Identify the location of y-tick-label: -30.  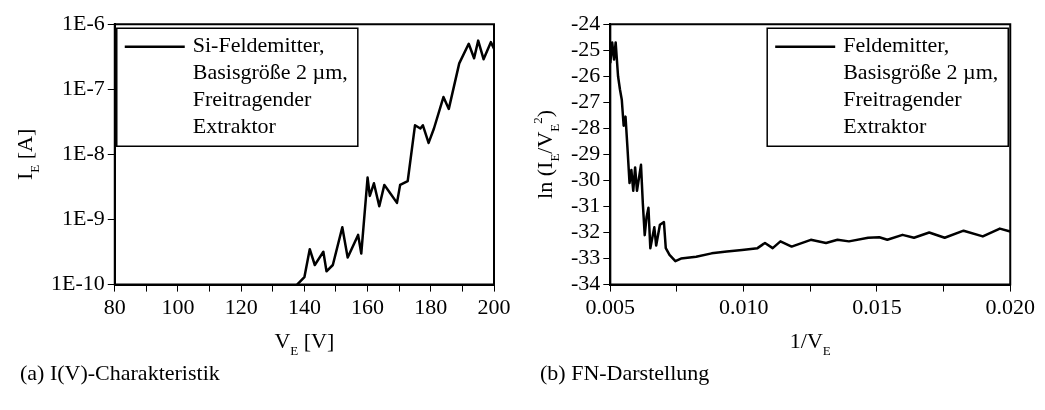
(586, 179).